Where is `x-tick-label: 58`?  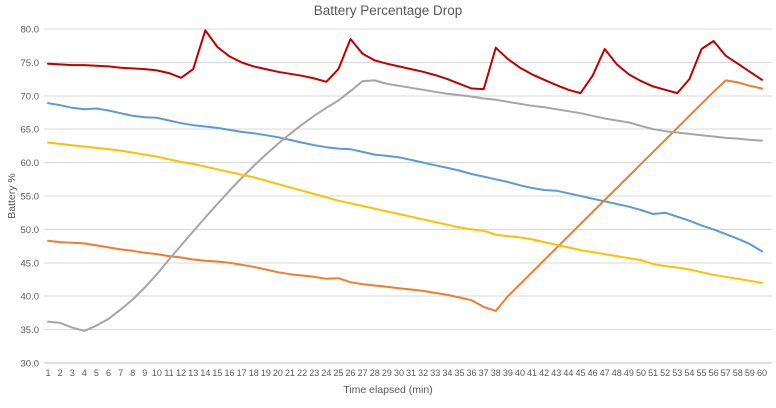 x-tick-label: 58 is located at coordinates (738, 373).